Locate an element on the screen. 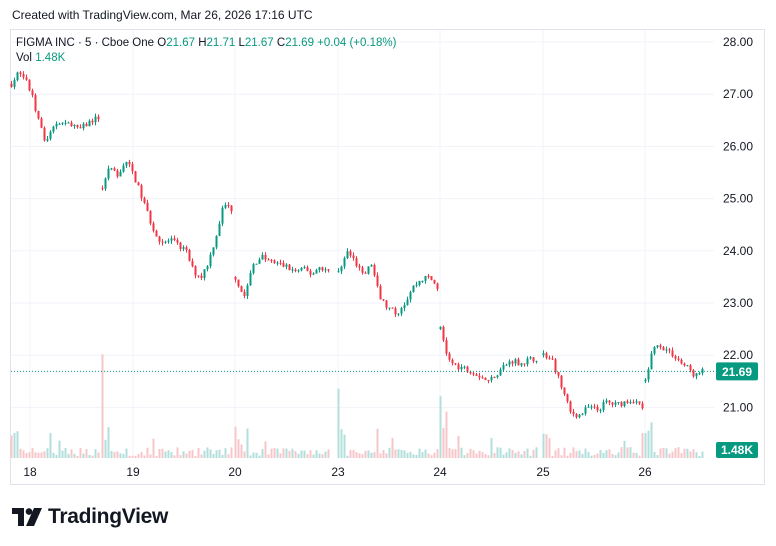 The width and height of the screenshot is (776, 546). legend-close-label: C is located at coordinates (281, 43).